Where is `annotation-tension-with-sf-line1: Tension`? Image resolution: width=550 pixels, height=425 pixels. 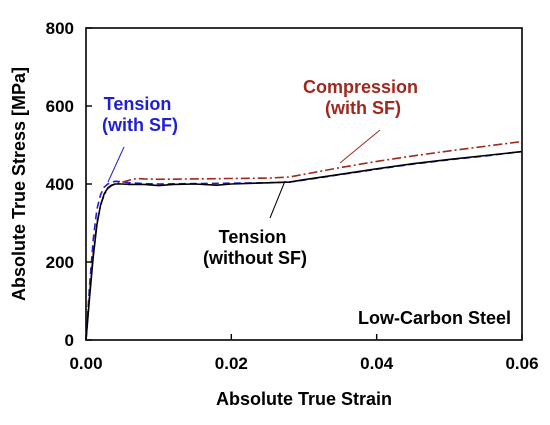 annotation-tension-with-sf-line1: Tension is located at coordinates (138, 104).